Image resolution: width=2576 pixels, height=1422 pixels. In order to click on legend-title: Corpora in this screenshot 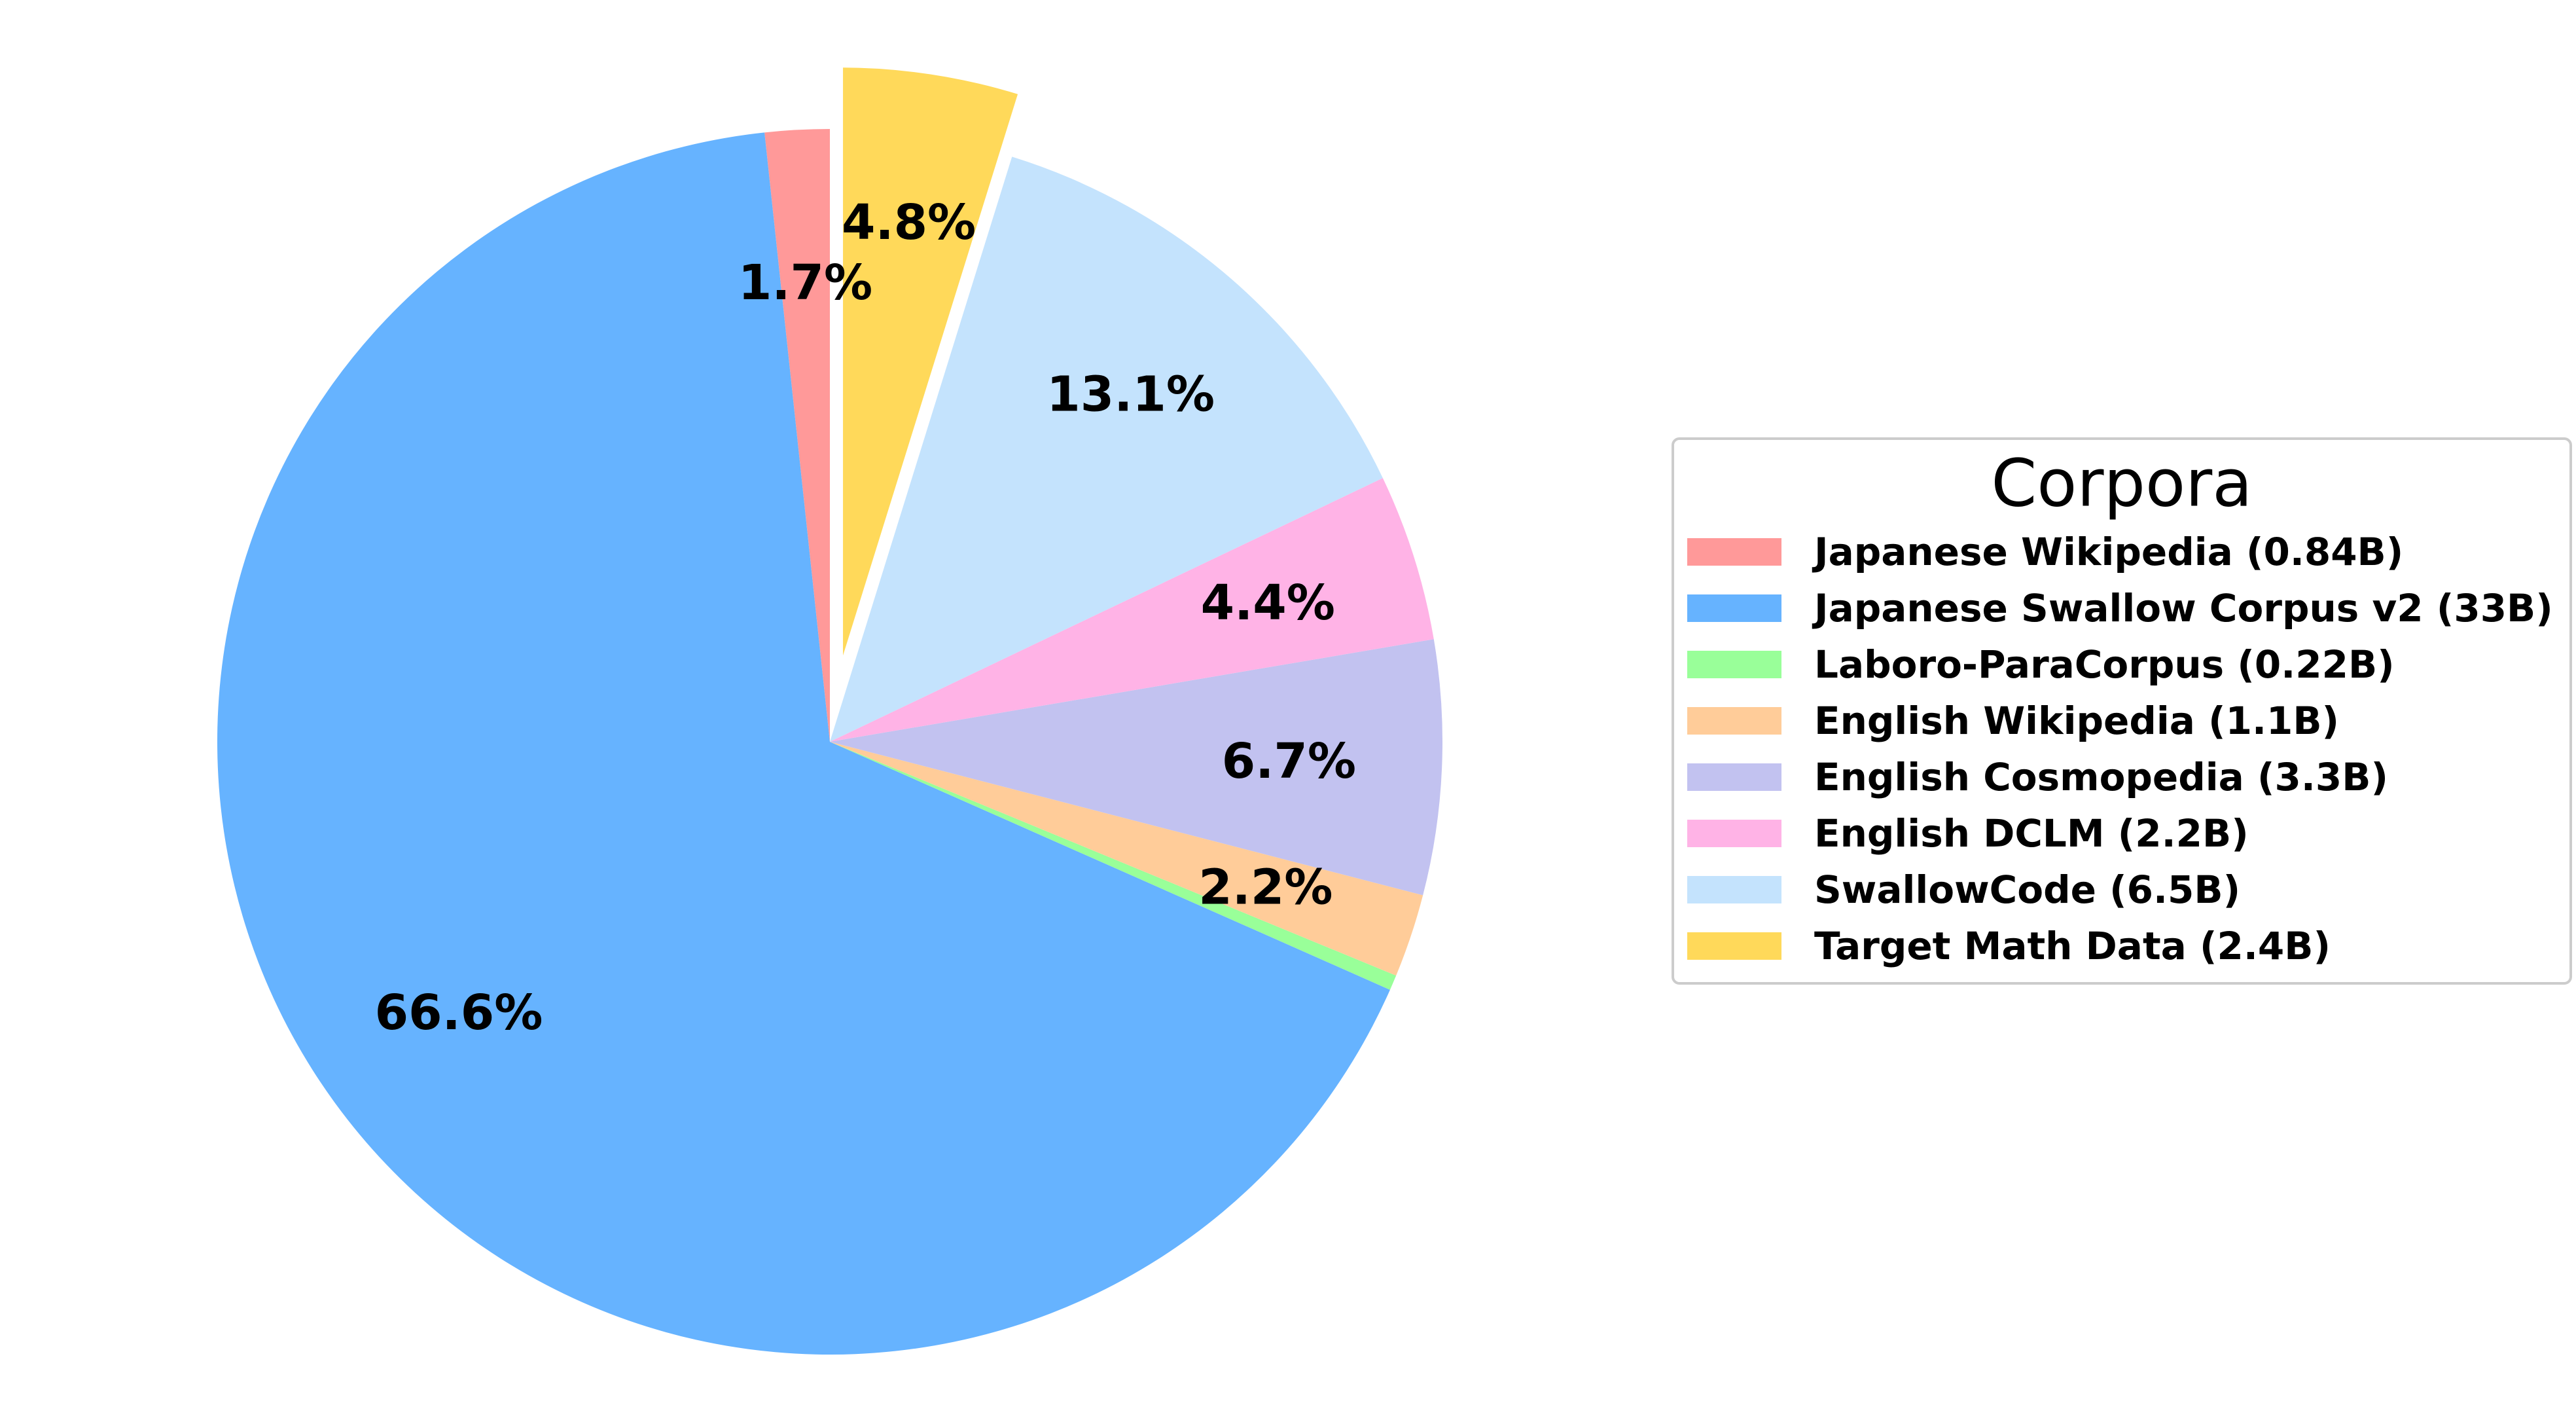, I will do `click(2121, 483)`.